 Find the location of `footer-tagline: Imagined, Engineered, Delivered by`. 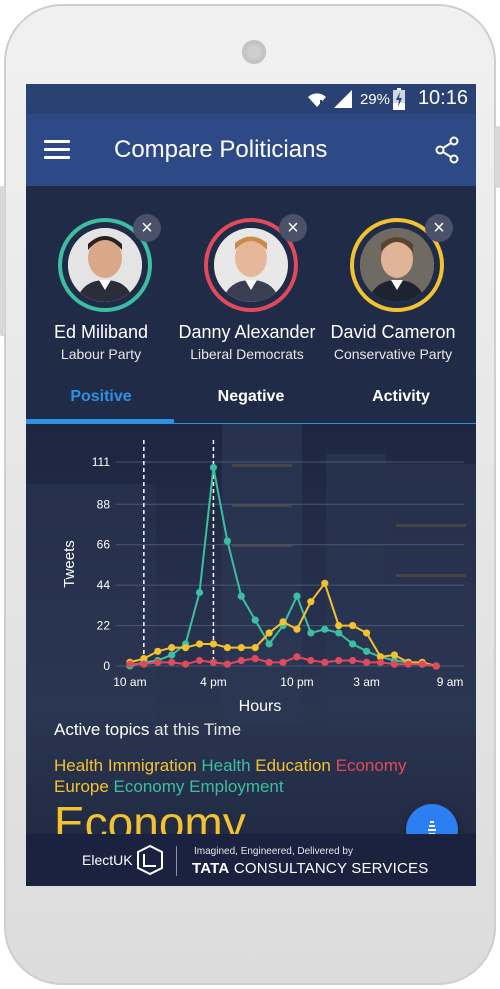

footer-tagline: Imagined, Engineered, Delivered by is located at coordinates (273, 851).